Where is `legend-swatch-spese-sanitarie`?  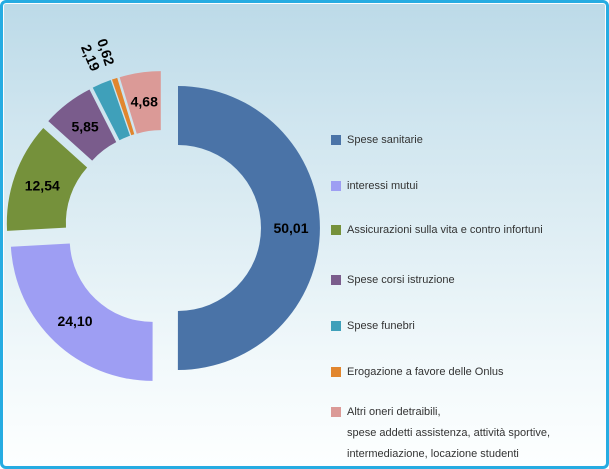
legend-swatch-spese-sanitarie is located at coordinates (336, 140).